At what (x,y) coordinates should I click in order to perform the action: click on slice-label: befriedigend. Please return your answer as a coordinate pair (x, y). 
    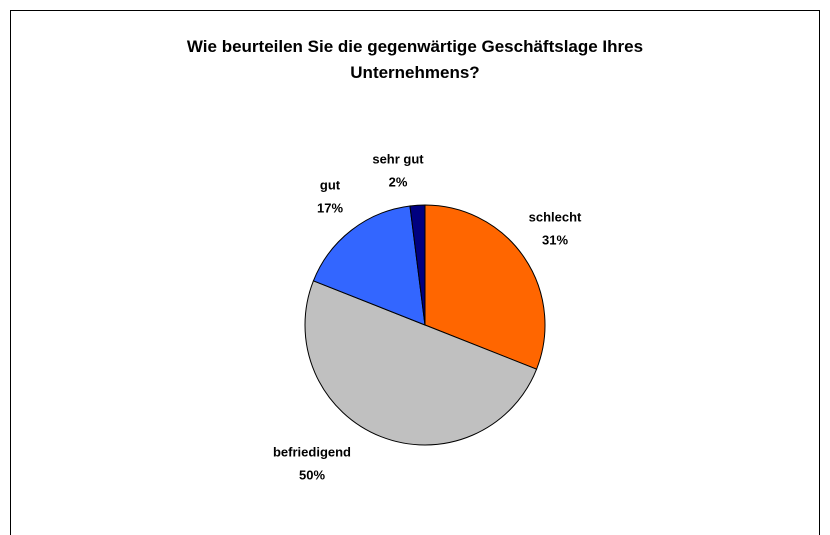
    Looking at the image, I should click on (312, 451).